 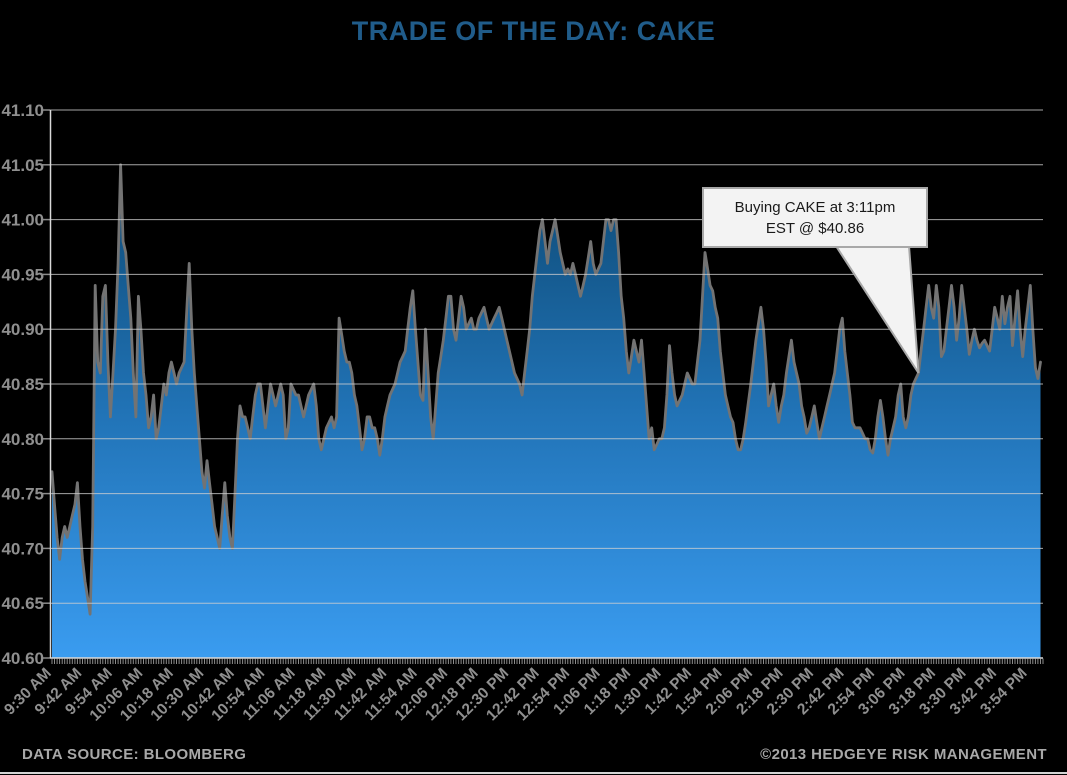 I want to click on annotation-line2: EST @ $40.86, so click(x=815, y=228).